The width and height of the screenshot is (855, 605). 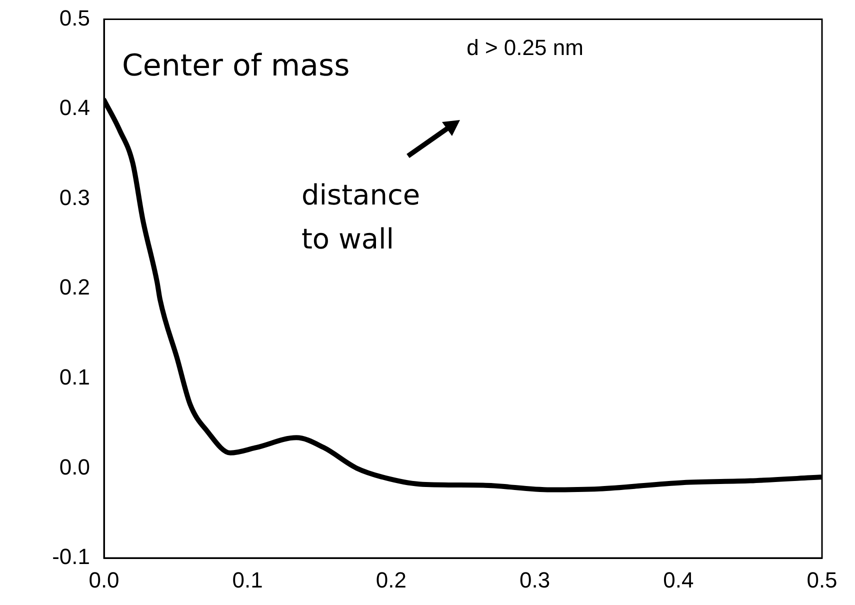 What do you see at coordinates (247, 579) in the screenshot?
I see `x-tick-label: 0.1` at bounding box center [247, 579].